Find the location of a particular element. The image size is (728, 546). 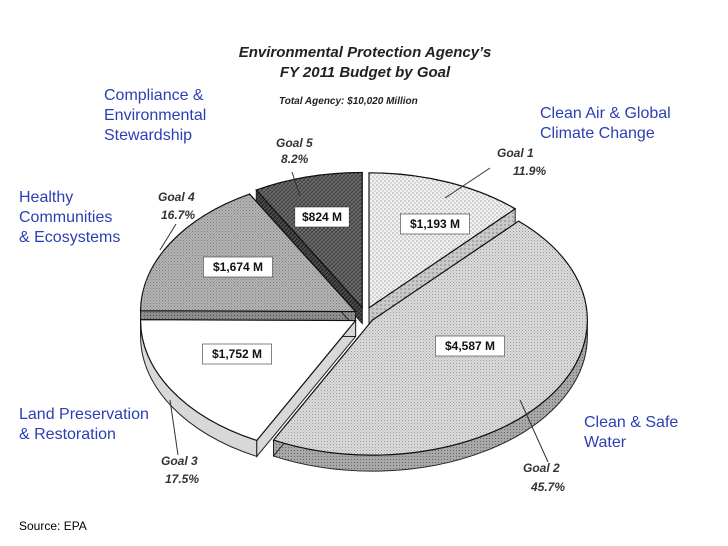

goal-label-2: Goal 2 is located at coordinates (541, 468).